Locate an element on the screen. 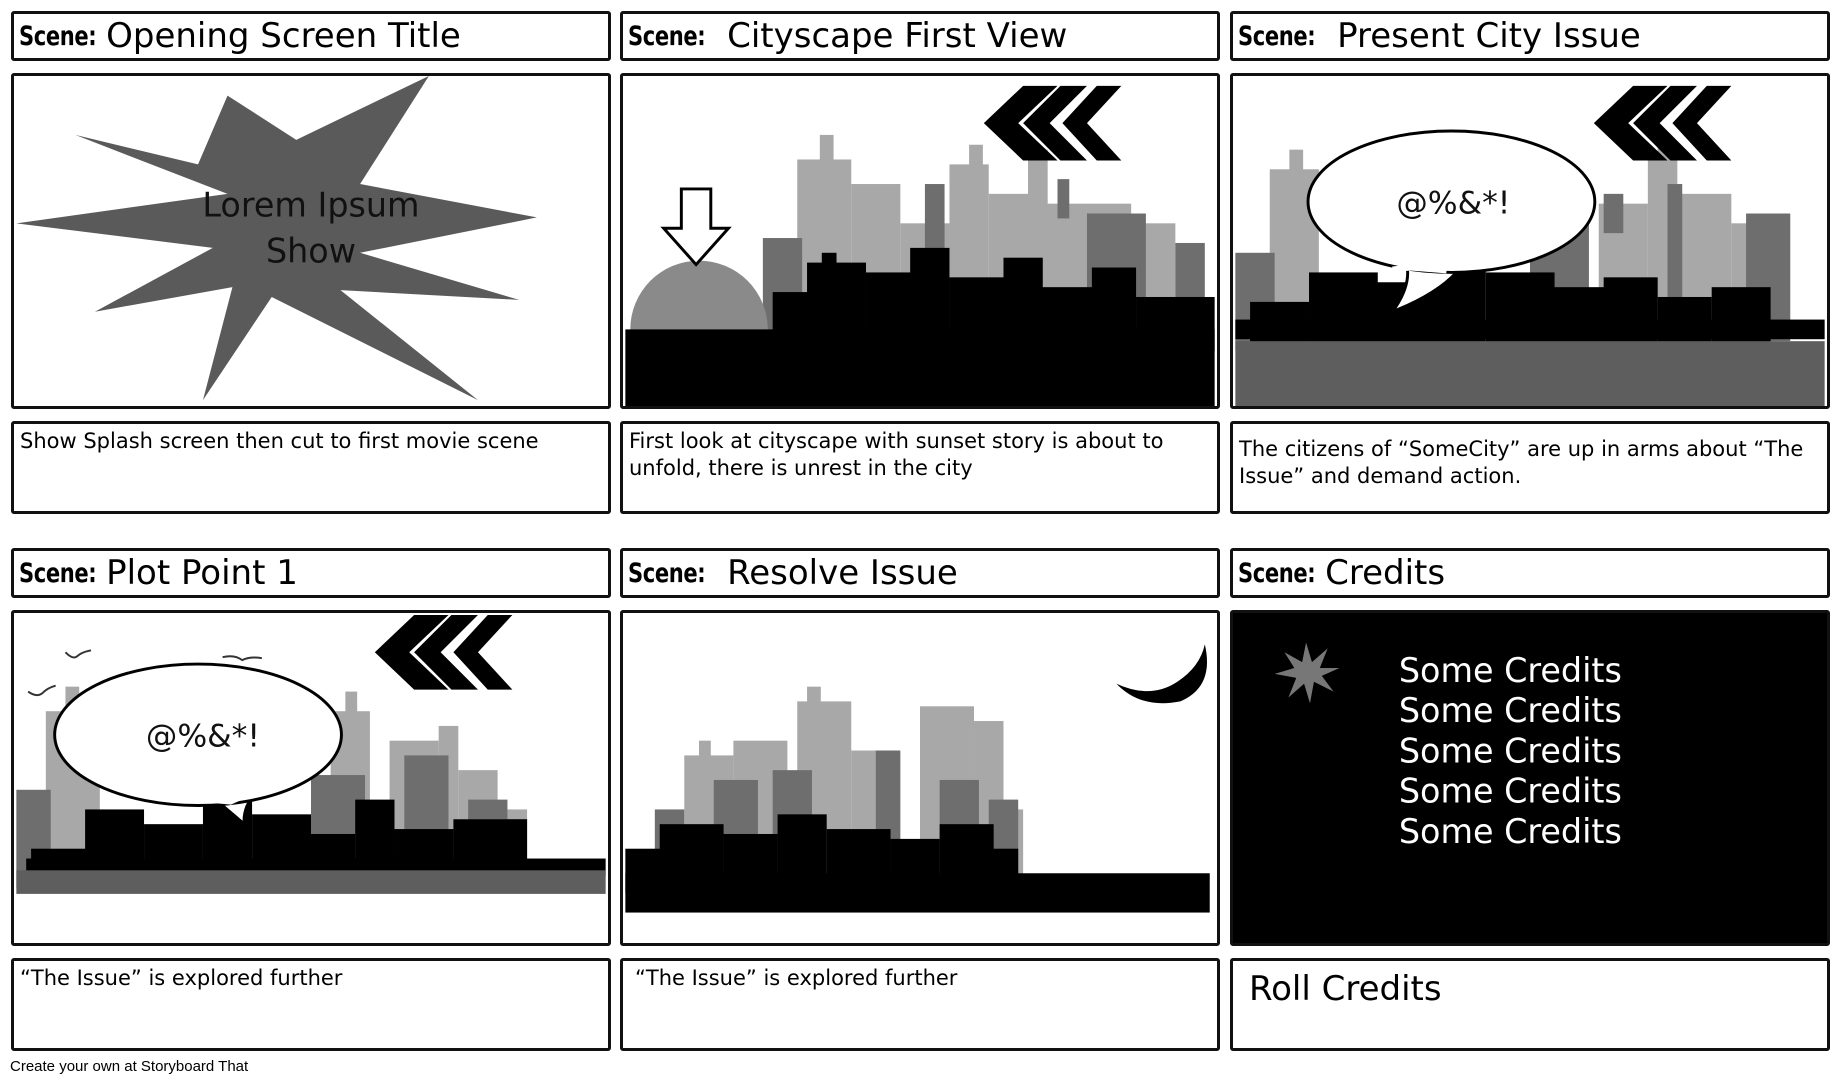  scene-title-3: Scene: Present City Issue is located at coordinates (1530, 36).